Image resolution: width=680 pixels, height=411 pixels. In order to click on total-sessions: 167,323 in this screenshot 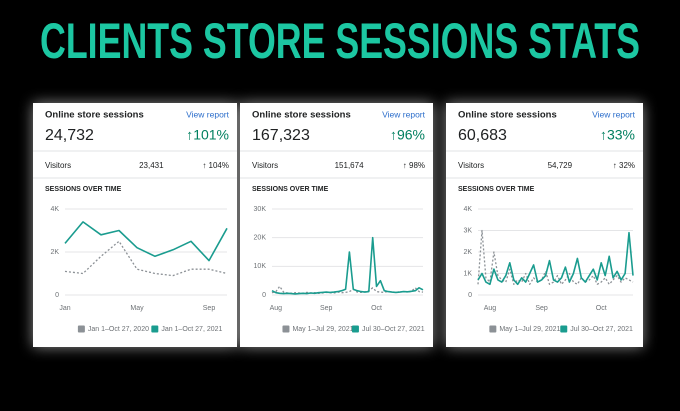, I will do `click(281, 135)`.